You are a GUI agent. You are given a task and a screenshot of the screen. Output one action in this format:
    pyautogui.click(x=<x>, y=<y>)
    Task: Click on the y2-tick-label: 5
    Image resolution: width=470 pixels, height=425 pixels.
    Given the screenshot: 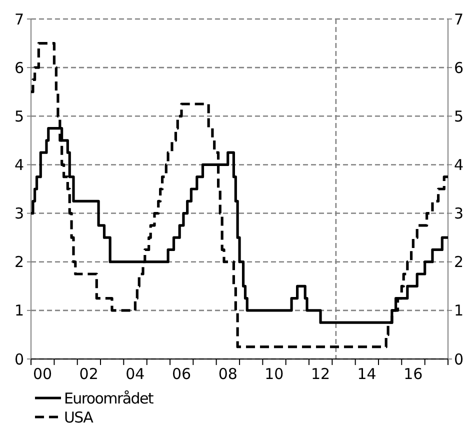 What is the action you would take?
    pyautogui.click(x=459, y=116)
    